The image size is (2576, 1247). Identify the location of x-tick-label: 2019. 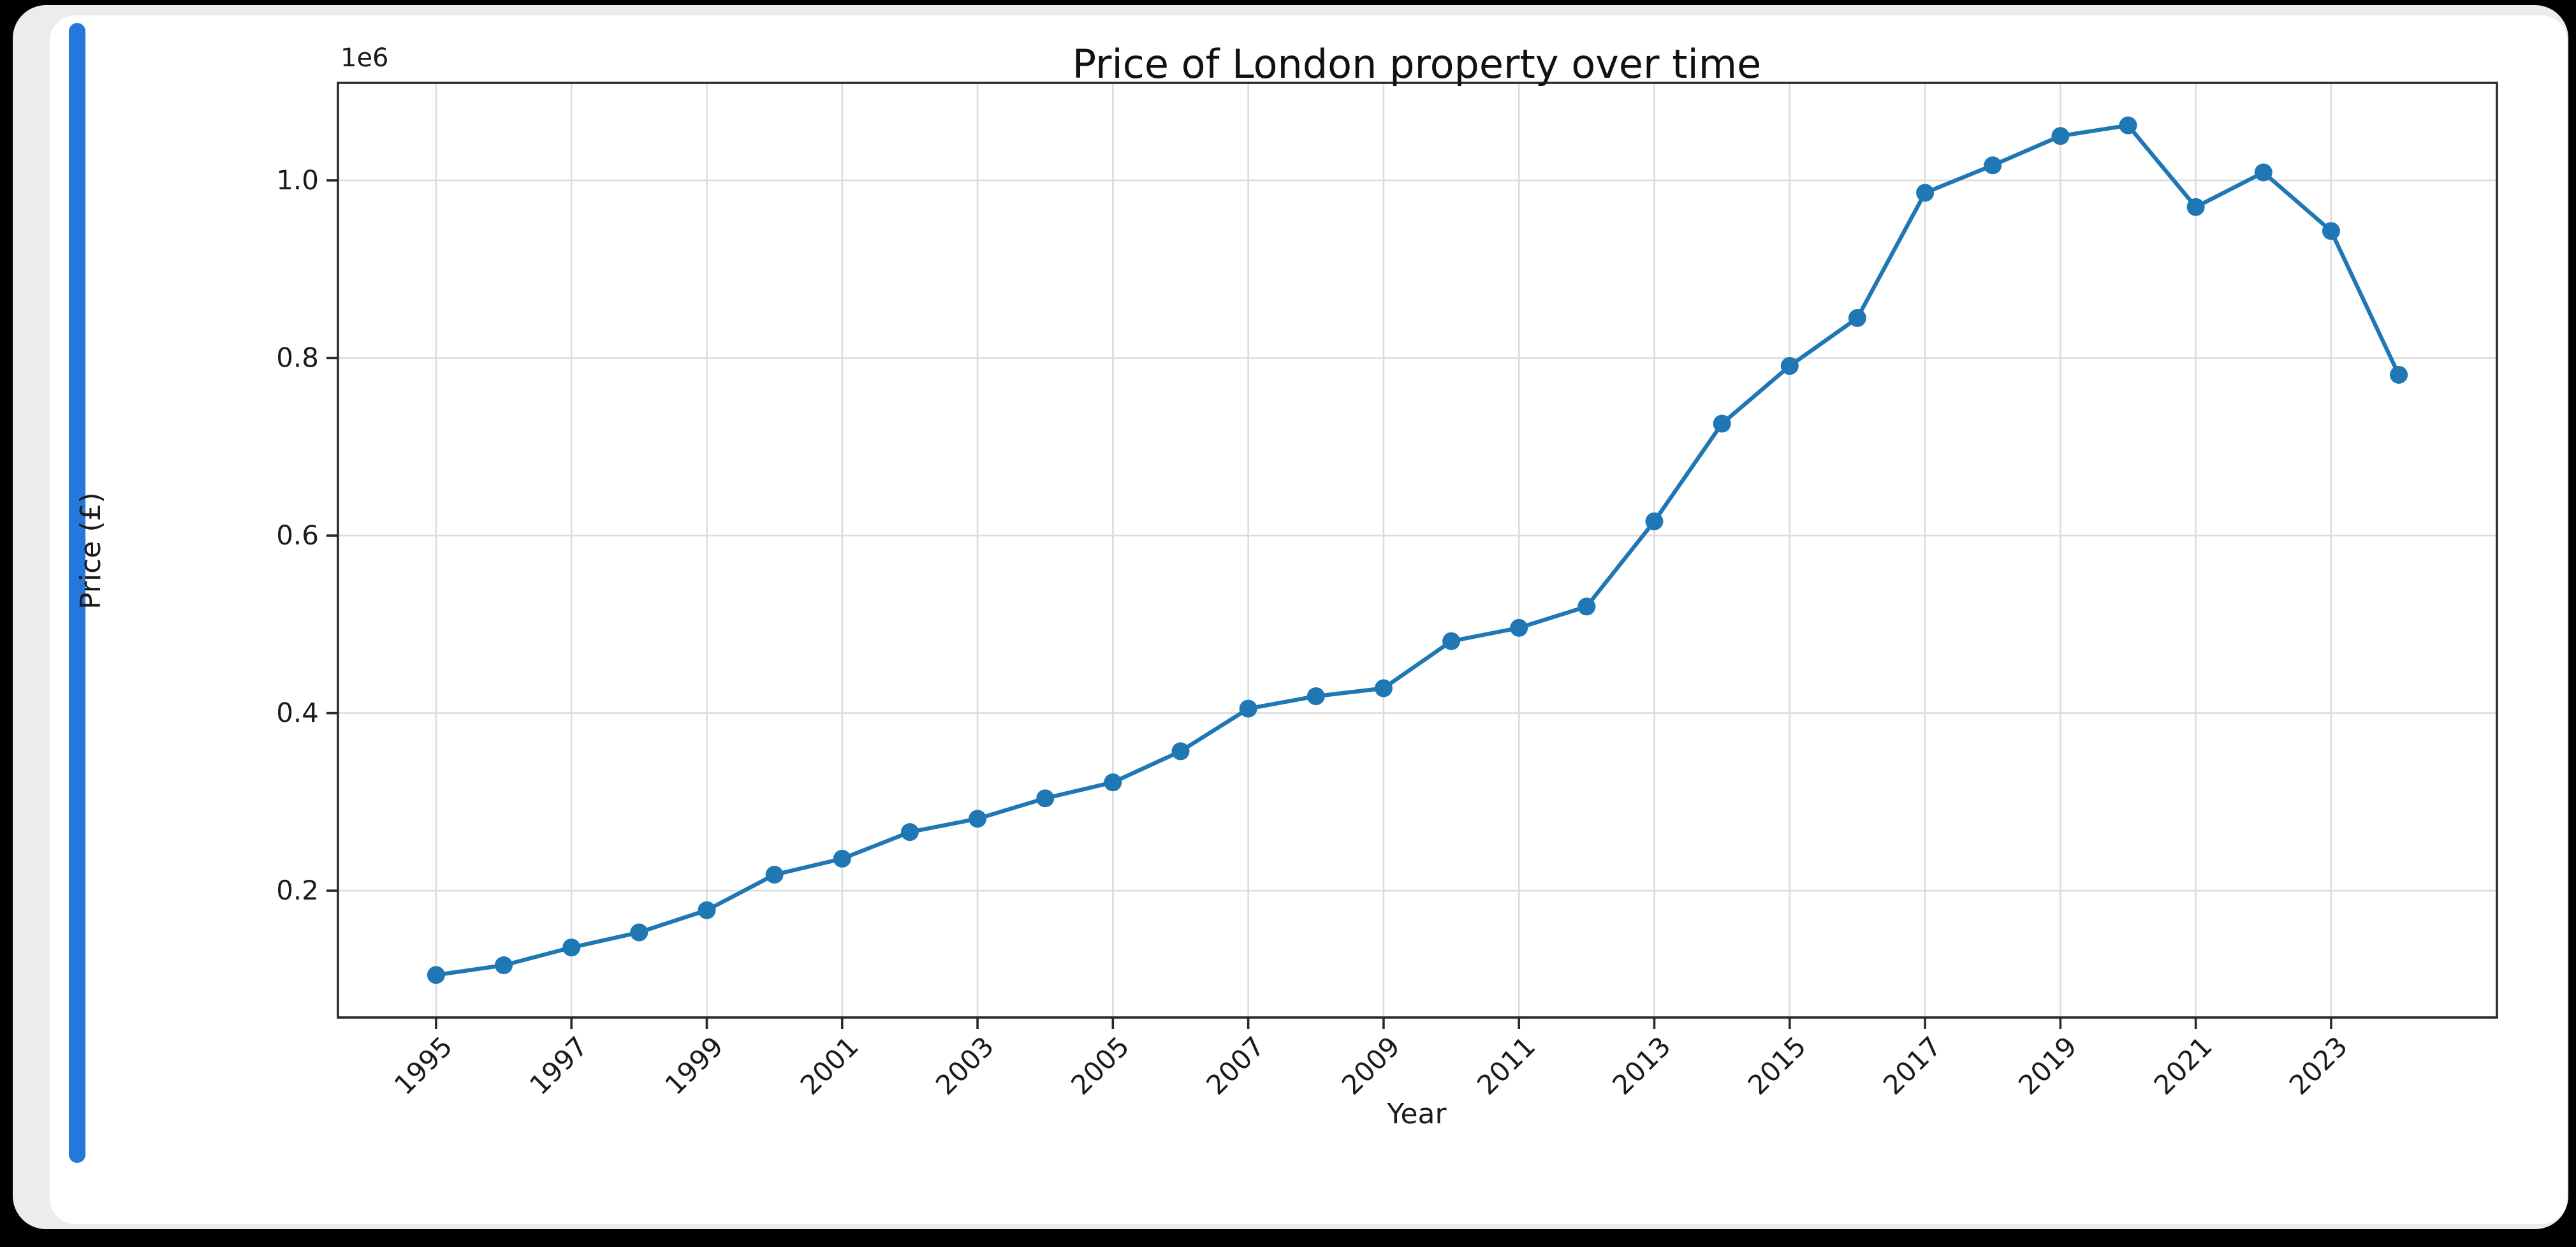
(2047, 1065).